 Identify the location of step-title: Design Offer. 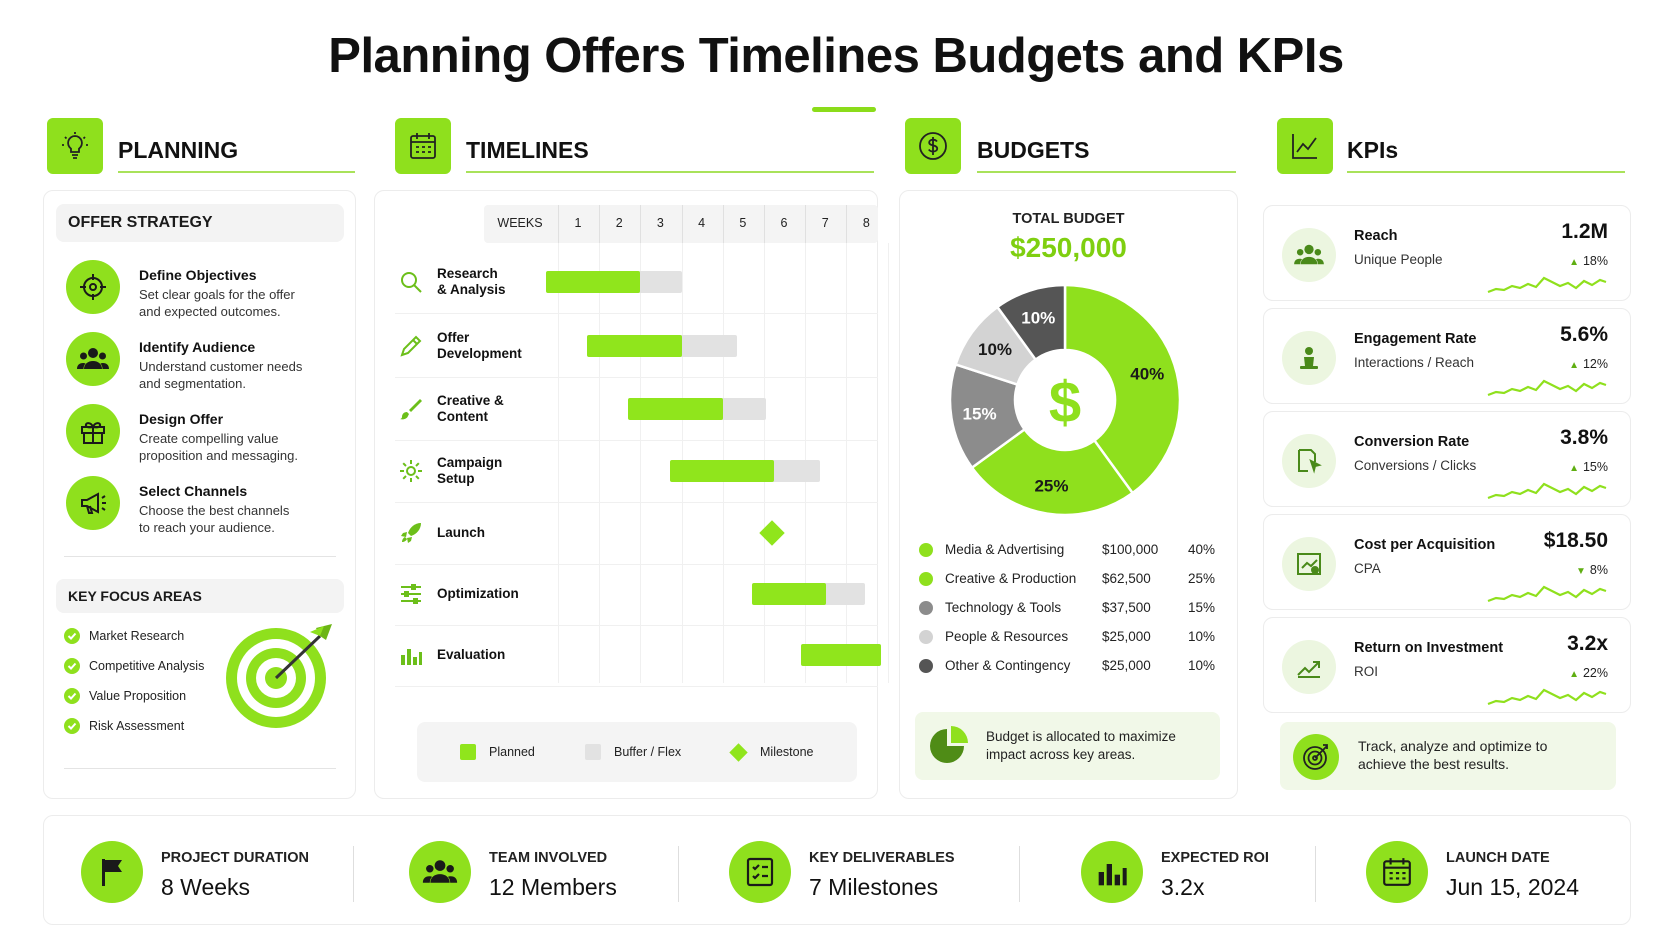
(181, 419).